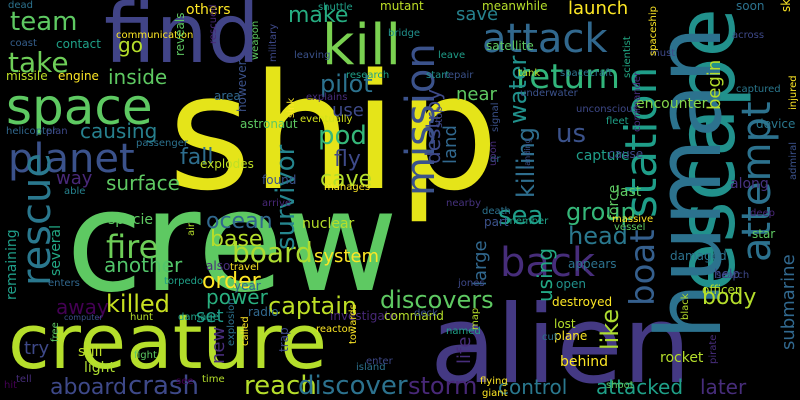  I want to click on word-later: later, so click(723, 387).